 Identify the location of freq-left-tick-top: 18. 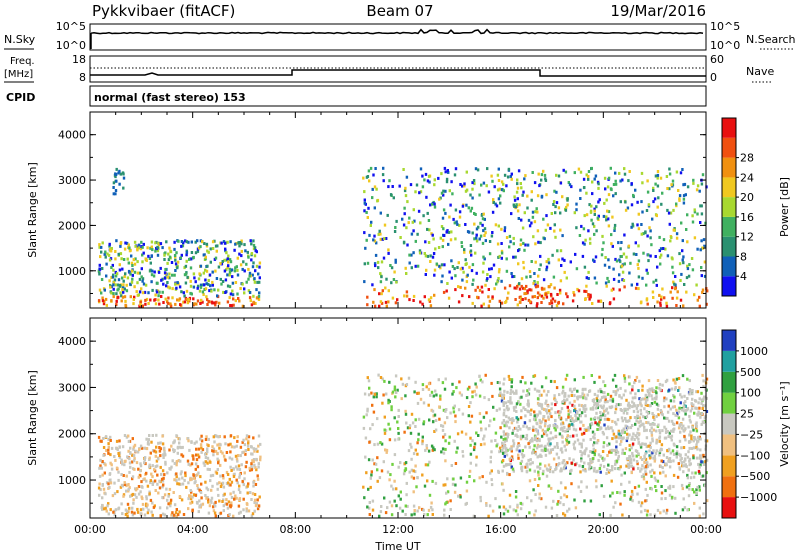
(79, 59).